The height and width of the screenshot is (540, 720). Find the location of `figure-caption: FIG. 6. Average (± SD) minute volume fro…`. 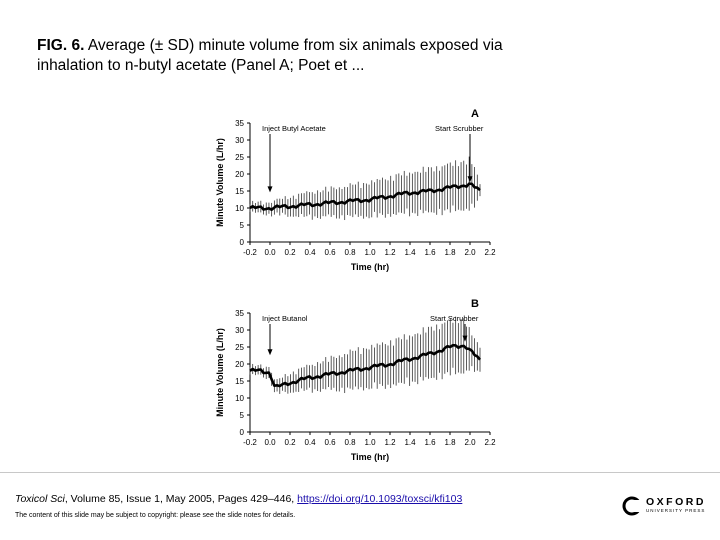

figure-caption: FIG. 6. Average (± SD) minute volume fro… is located at coordinates (297, 56).